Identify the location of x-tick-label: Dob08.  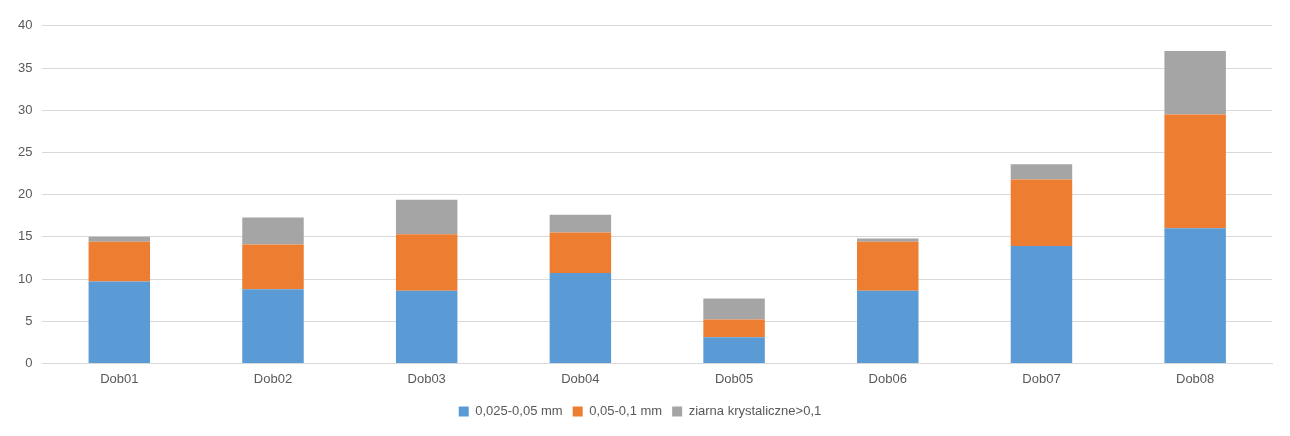
(1195, 378).